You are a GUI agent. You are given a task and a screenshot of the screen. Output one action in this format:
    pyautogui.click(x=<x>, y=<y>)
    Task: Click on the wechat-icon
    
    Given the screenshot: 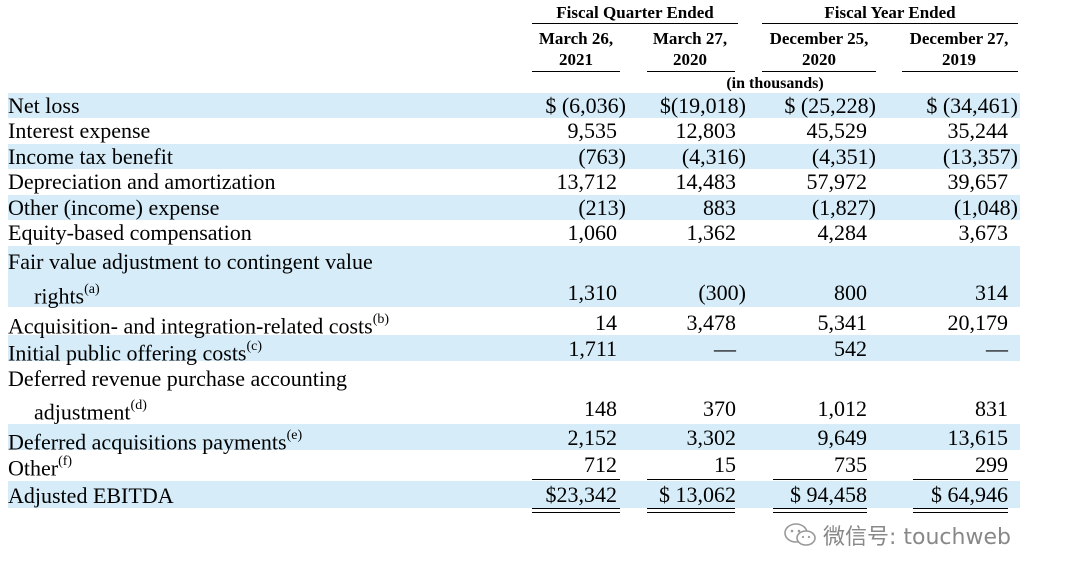 What is the action you would take?
    pyautogui.click(x=800, y=534)
    